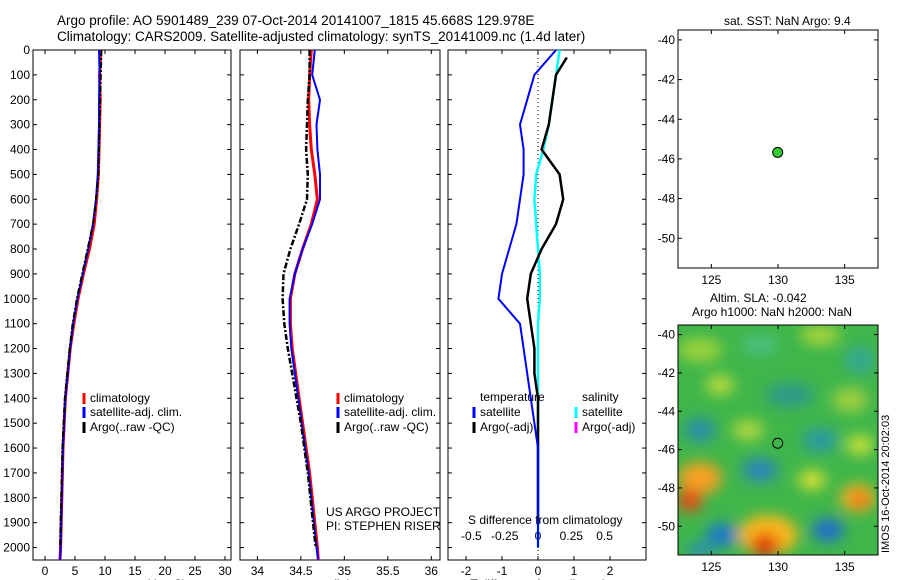  What do you see at coordinates (572, 536) in the screenshot?
I see `s-tick-label: 0.25` at bounding box center [572, 536].